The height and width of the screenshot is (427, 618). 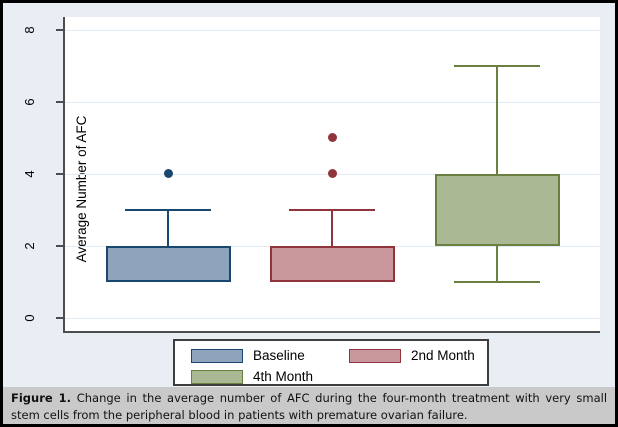 What do you see at coordinates (29, 246) in the screenshot?
I see `y-tick-label: 2` at bounding box center [29, 246].